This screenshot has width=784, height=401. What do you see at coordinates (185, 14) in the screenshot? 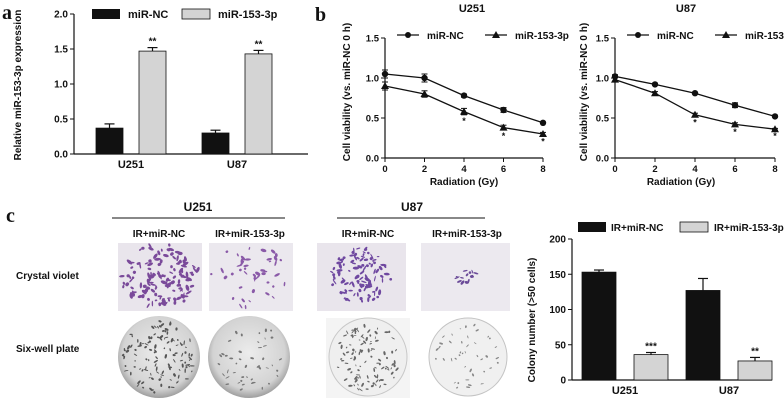
I see `chart-a-legend: miR-NC miR-153-3p` at bounding box center [185, 14].